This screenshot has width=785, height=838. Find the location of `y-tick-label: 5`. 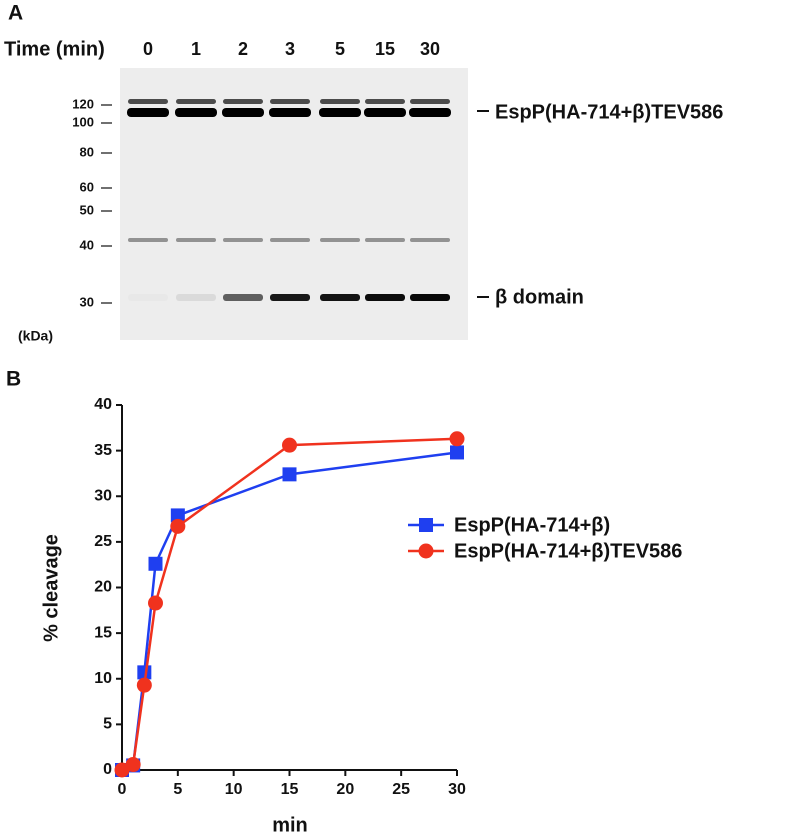

y-tick-label: 5 is located at coordinates (107, 724).